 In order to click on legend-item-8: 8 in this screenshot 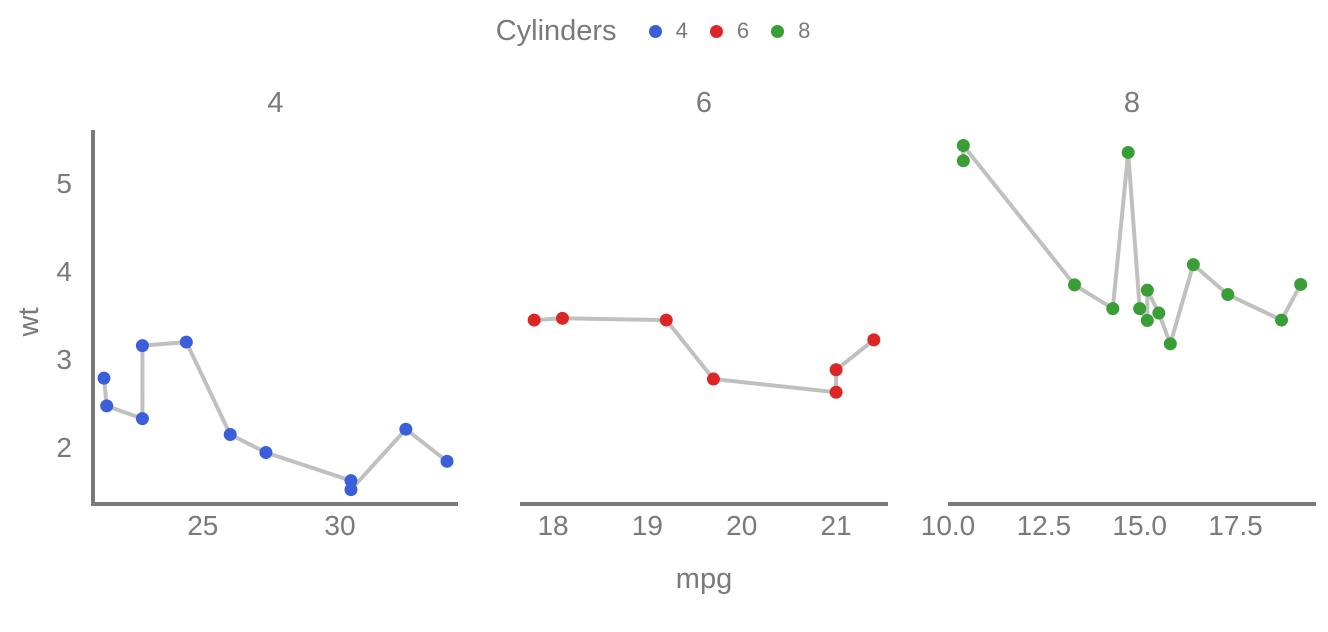, I will do `click(790, 31)`.